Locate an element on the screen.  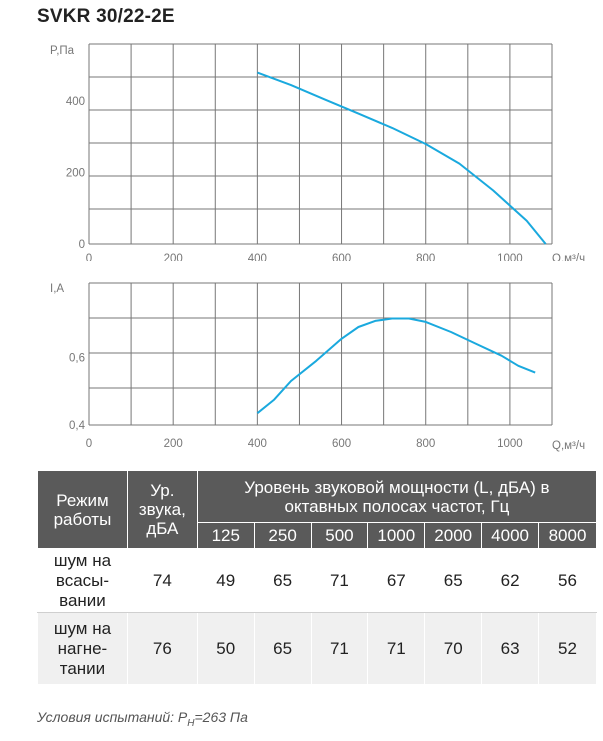
freq-header: 250 is located at coordinates (282, 535).